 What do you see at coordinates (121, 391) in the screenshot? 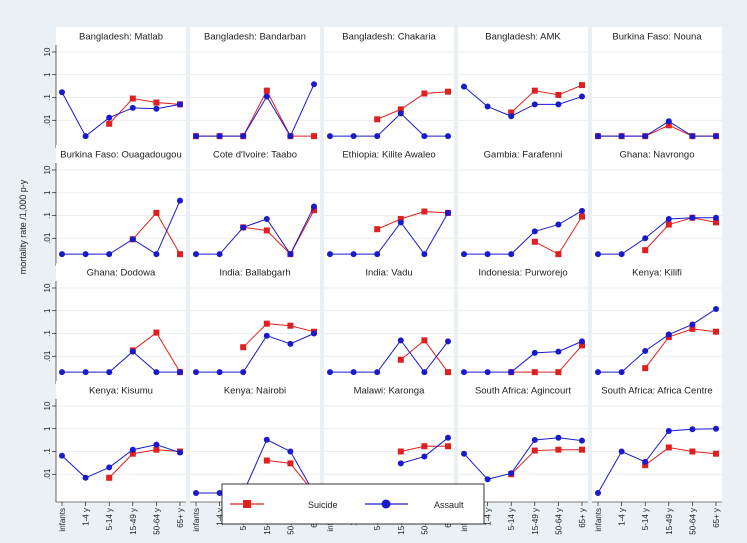
I see `panel-title: Kenya: Kisumu` at bounding box center [121, 391].